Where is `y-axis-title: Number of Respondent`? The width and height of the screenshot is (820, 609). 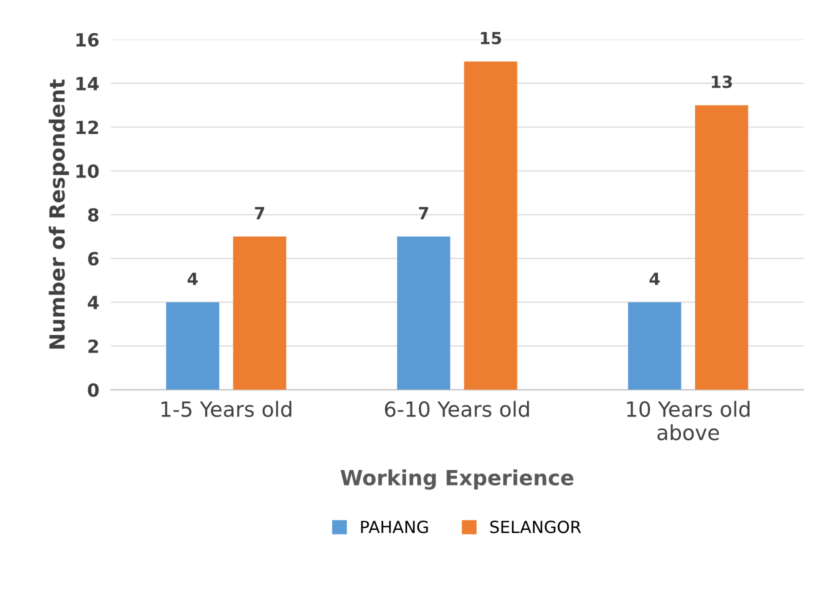 y-axis-title: Number of Respondent is located at coordinates (58, 214).